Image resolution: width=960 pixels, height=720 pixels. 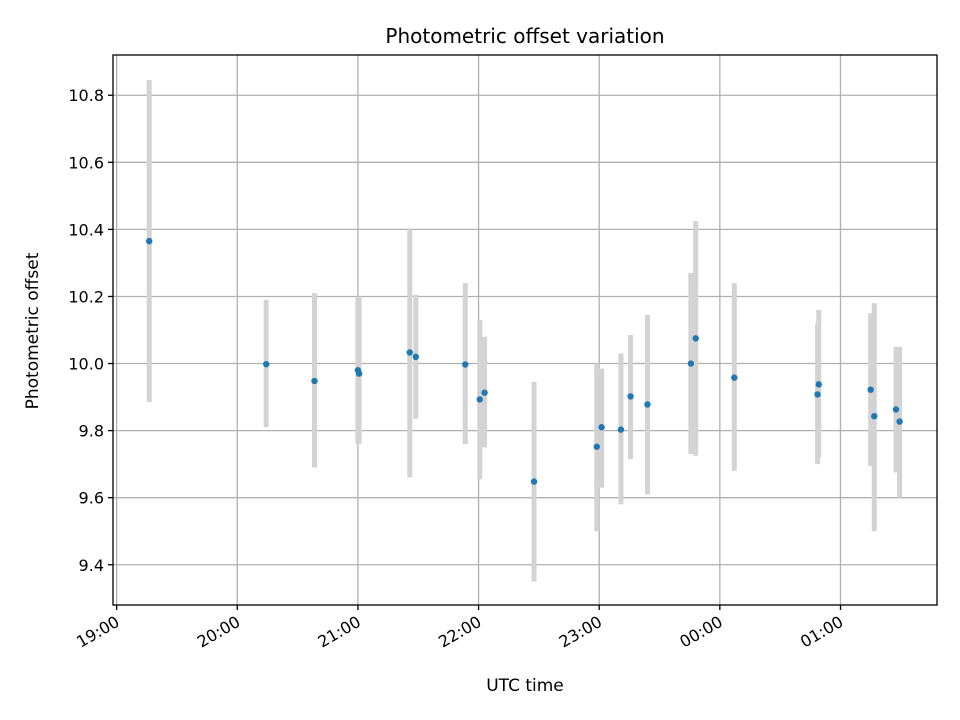 What do you see at coordinates (525, 686) in the screenshot?
I see `x-axis-label: UTC time` at bounding box center [525, 686].